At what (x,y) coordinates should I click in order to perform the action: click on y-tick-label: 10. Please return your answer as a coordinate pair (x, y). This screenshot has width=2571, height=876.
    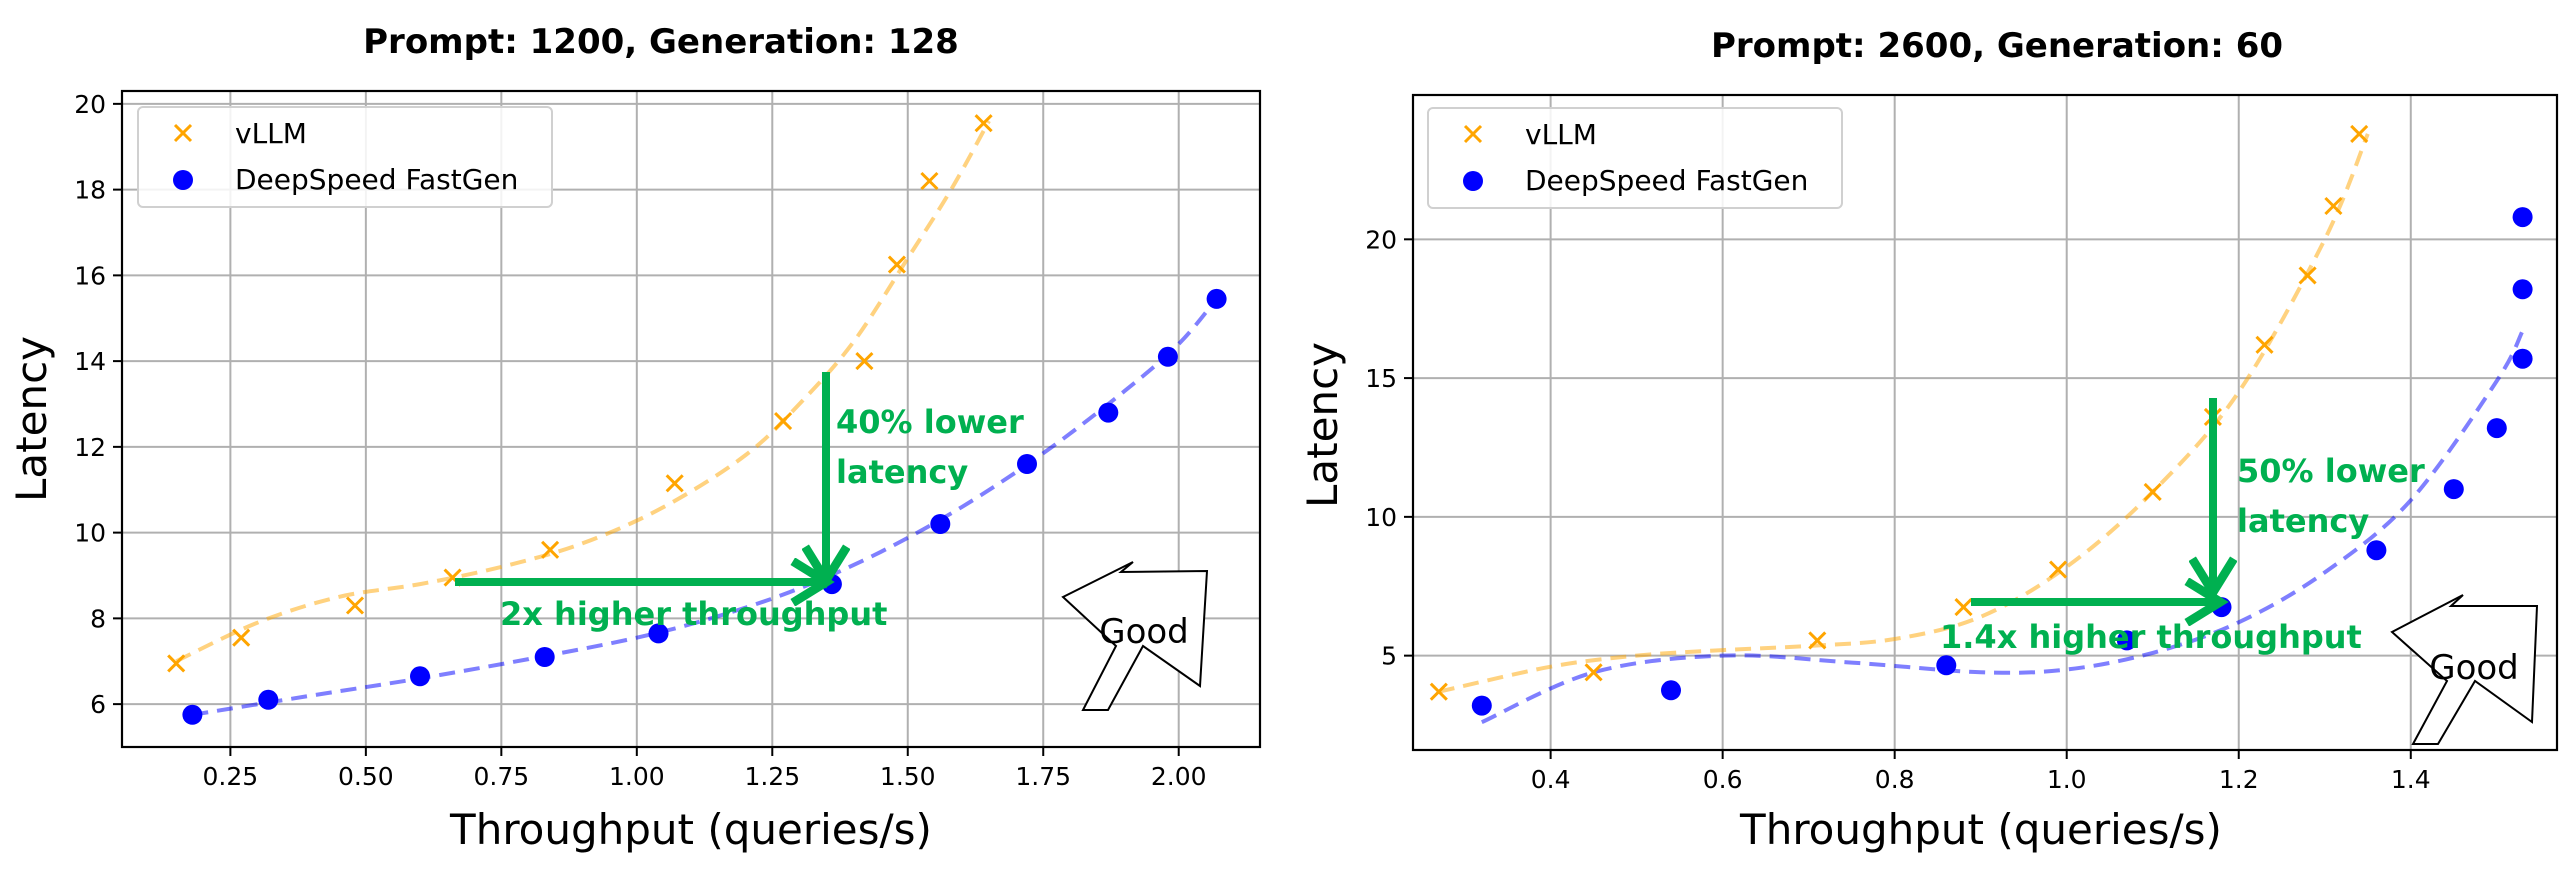
    Looking at the image, I should click on (90, 533).